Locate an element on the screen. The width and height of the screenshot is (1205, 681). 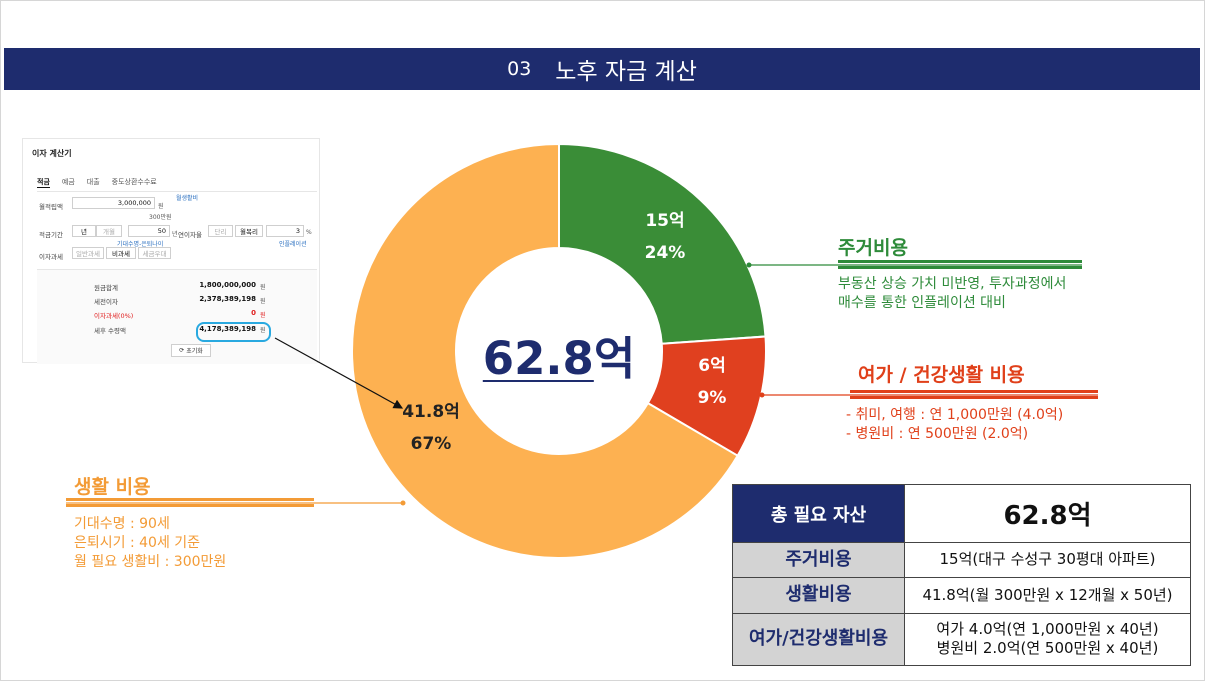
section-number: 03 is located at coordinates (519, 69).